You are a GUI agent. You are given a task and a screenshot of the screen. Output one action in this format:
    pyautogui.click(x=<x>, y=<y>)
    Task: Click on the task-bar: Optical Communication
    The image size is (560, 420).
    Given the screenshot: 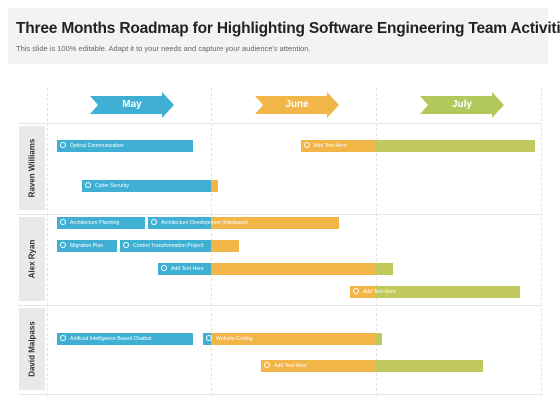 What is the action you would take?
    pyautogui.click(x=125, y=146)
    